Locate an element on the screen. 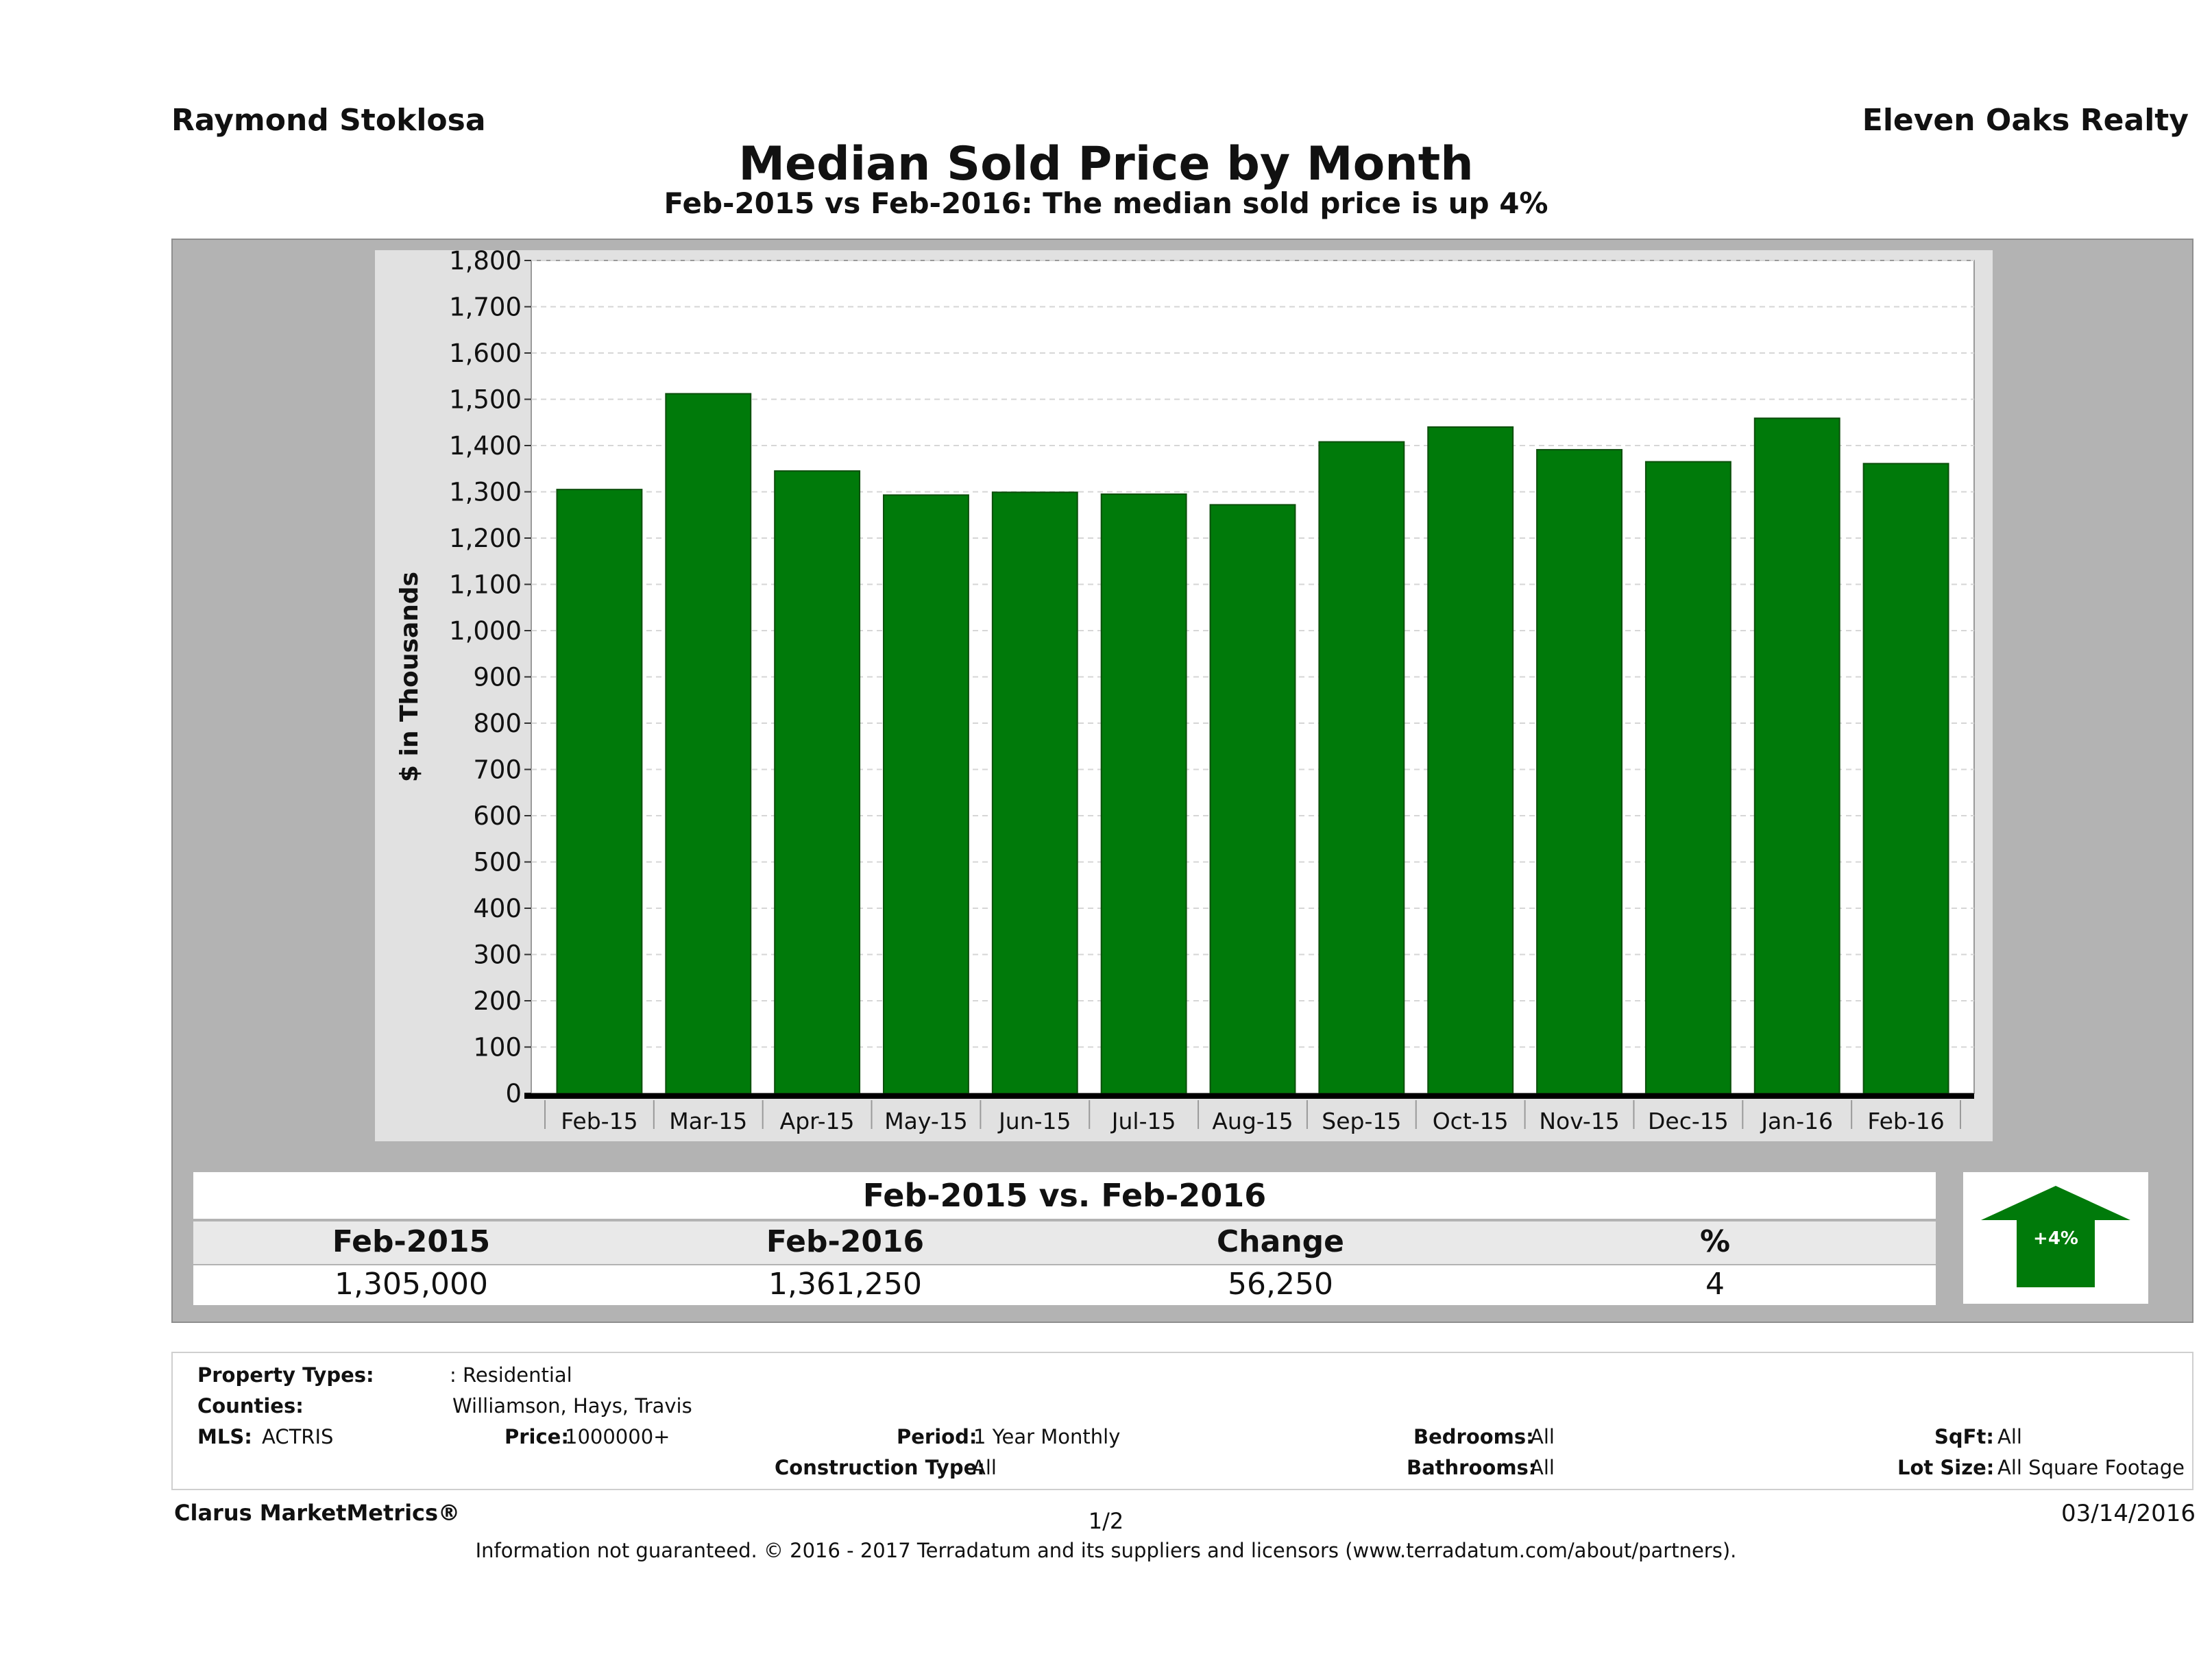 This screenshot has width=2212, height=1678. agent-name: Raymond Stoklosa is located at coordinates (329, 121).